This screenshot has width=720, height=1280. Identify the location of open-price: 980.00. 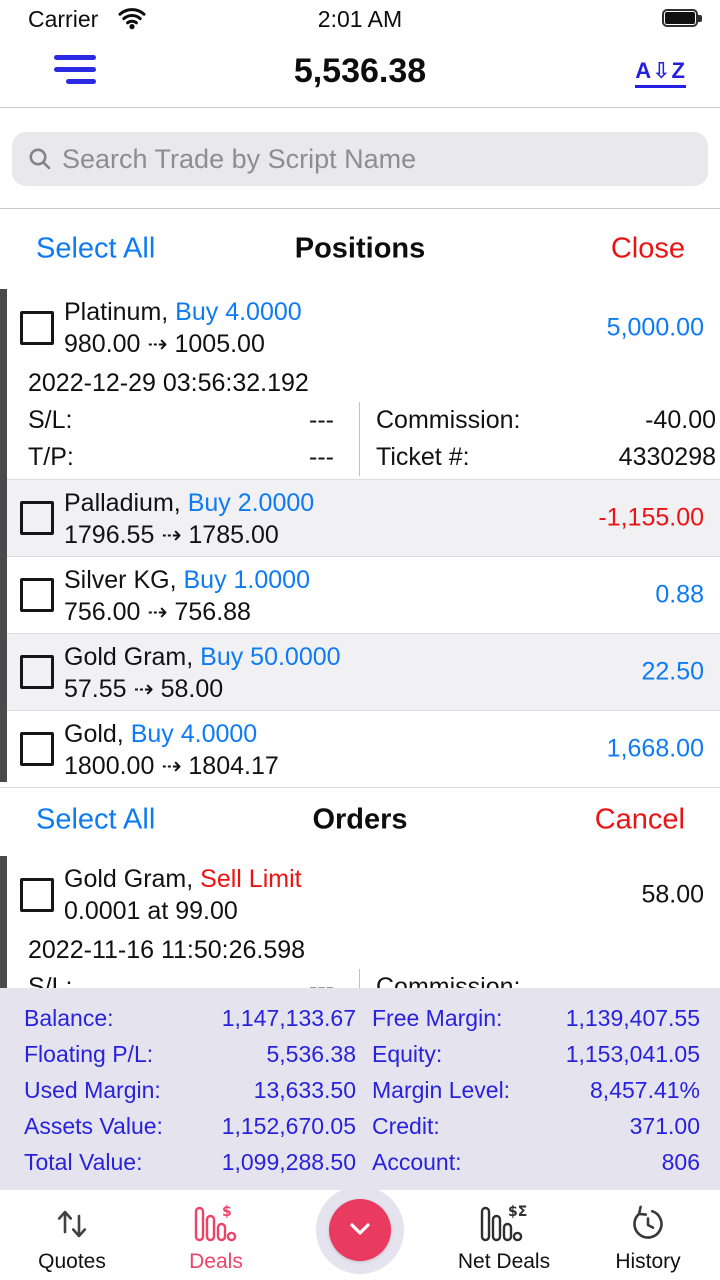
(102, 344).